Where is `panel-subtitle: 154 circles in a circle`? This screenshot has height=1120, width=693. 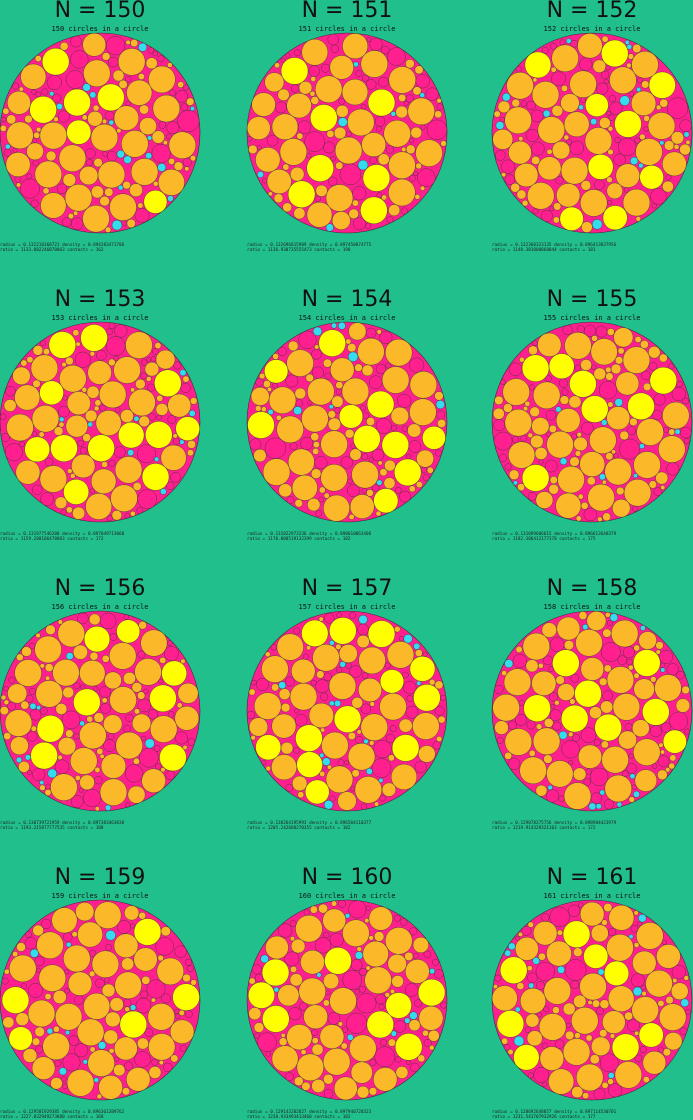 panel-subtitle: 154 circles in a circle is located at coordinates (347, 318).